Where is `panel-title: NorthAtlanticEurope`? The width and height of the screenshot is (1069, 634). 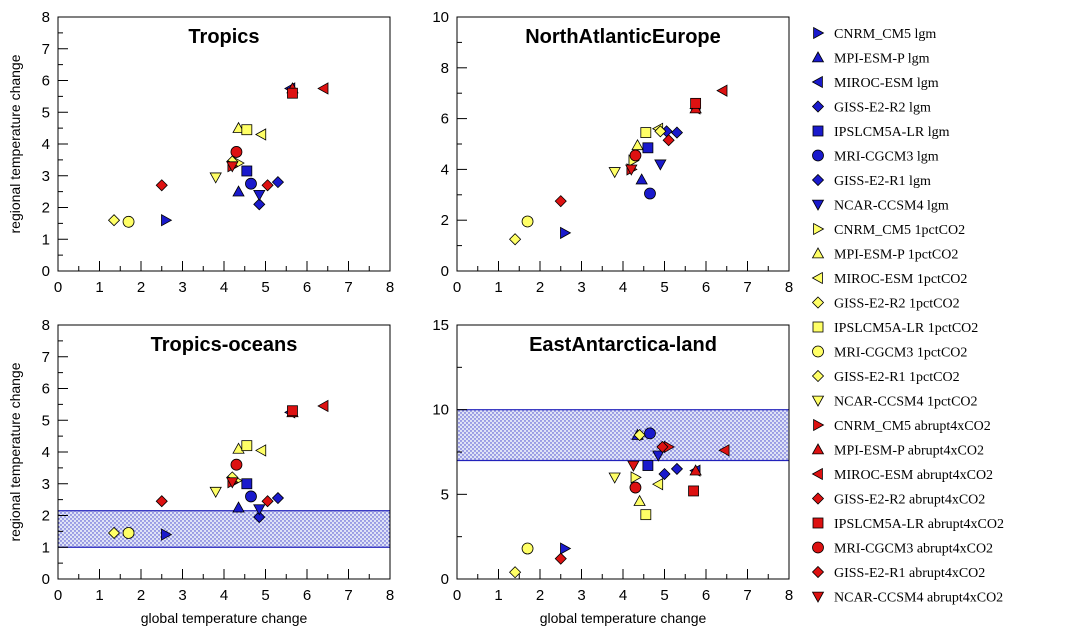 panel-title: NorthAtlanticEurope is located at coordinates (623, 37).